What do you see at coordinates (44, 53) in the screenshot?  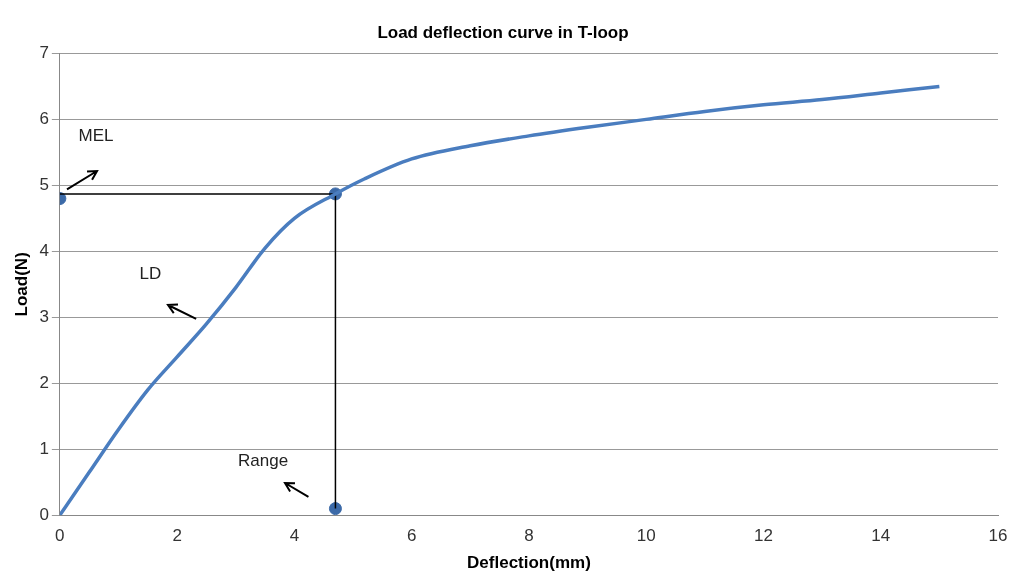 I see `y-tick-label: 7` at bounding box center [44, 53].